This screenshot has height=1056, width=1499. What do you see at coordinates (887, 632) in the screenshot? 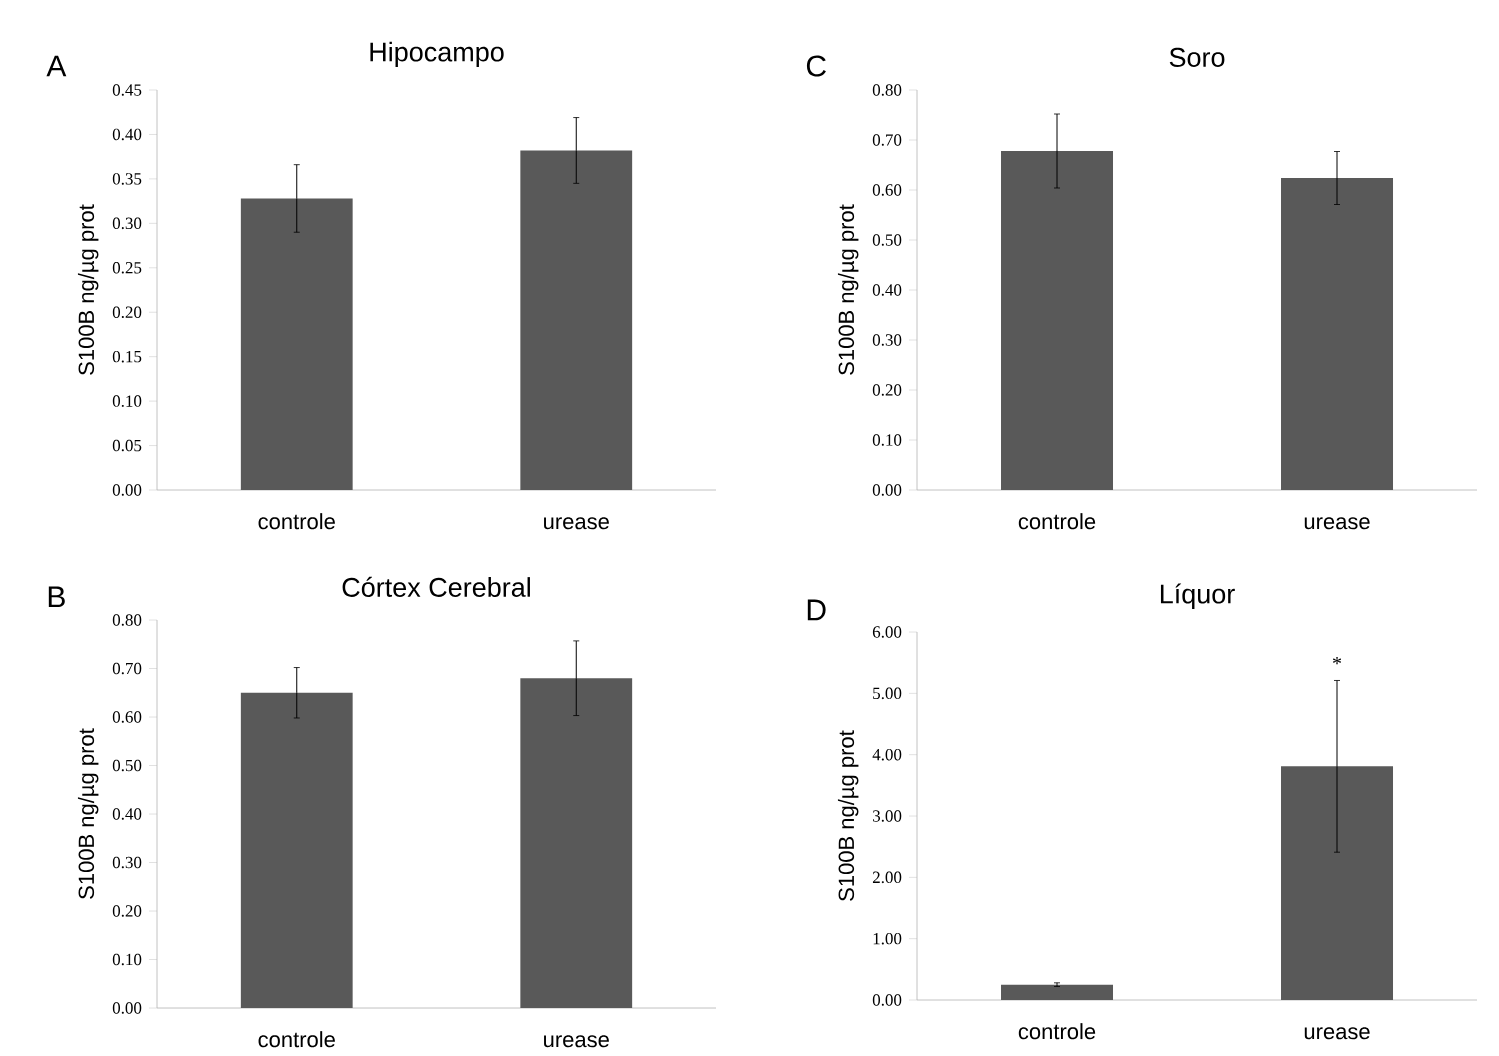
I see `y-tick-label: 6.00` at bounding box center [887, 632].